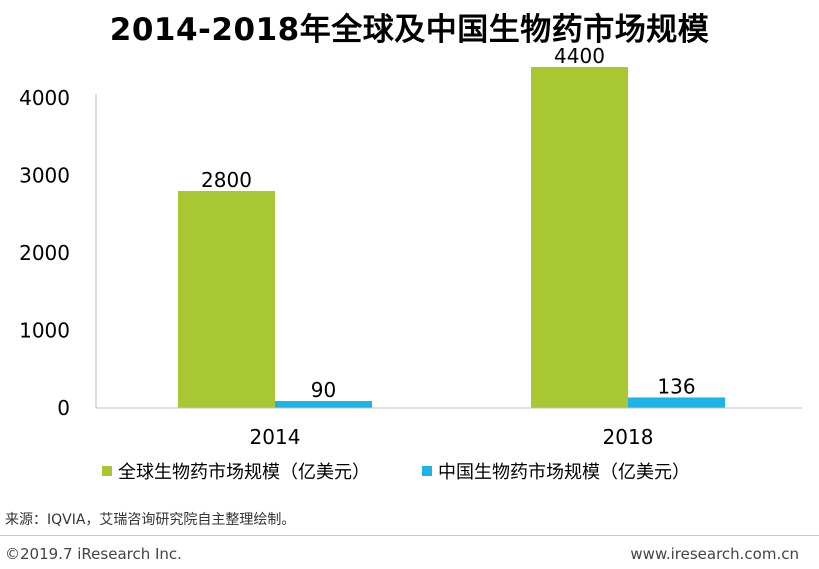 The image size is (819, 569). I want to click on bar-global-2018, so click(579, 237).